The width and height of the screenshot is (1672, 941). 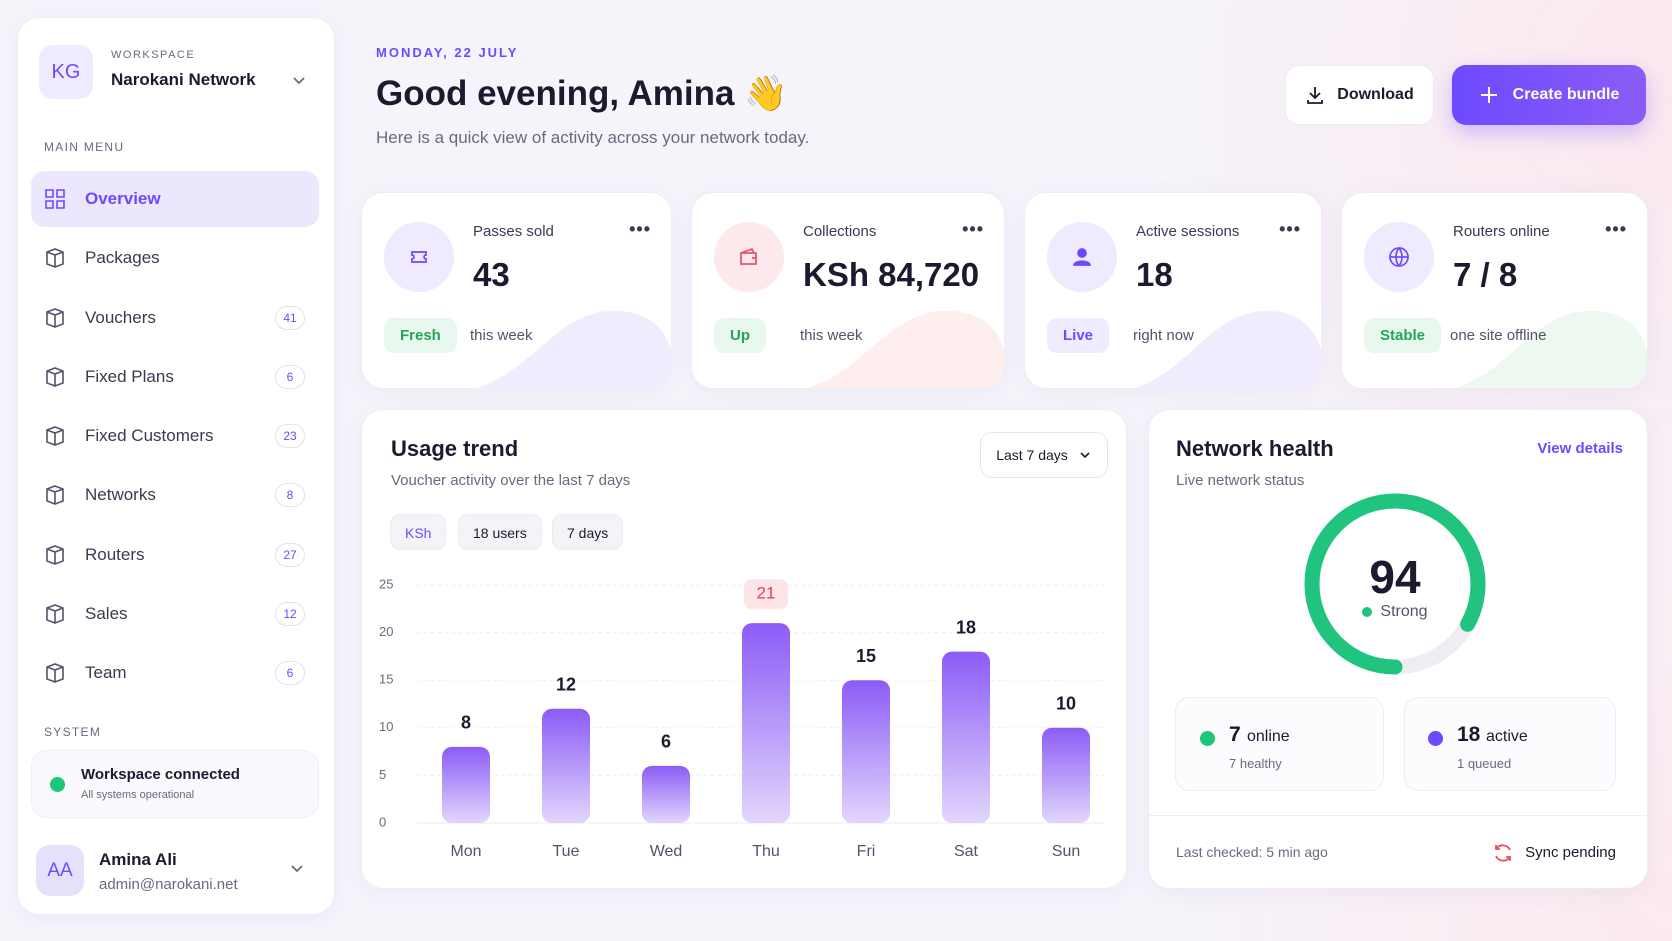 I want to click on menu-label: Fixed Customers, so click(x=149, y=435).